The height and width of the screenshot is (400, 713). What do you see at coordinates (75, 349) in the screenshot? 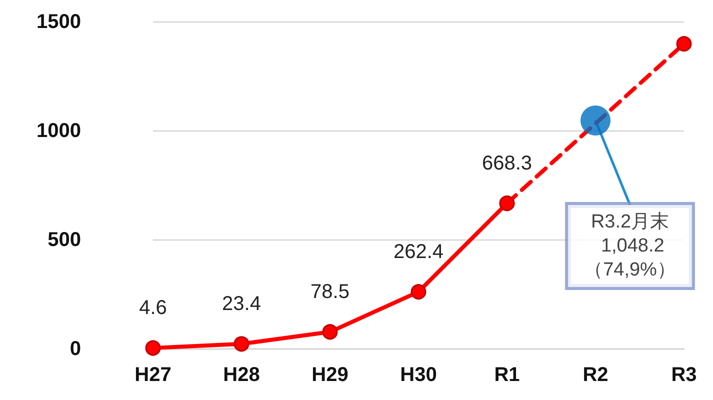
I see `y-tick-label: 0` at bounding box center [75, 349].